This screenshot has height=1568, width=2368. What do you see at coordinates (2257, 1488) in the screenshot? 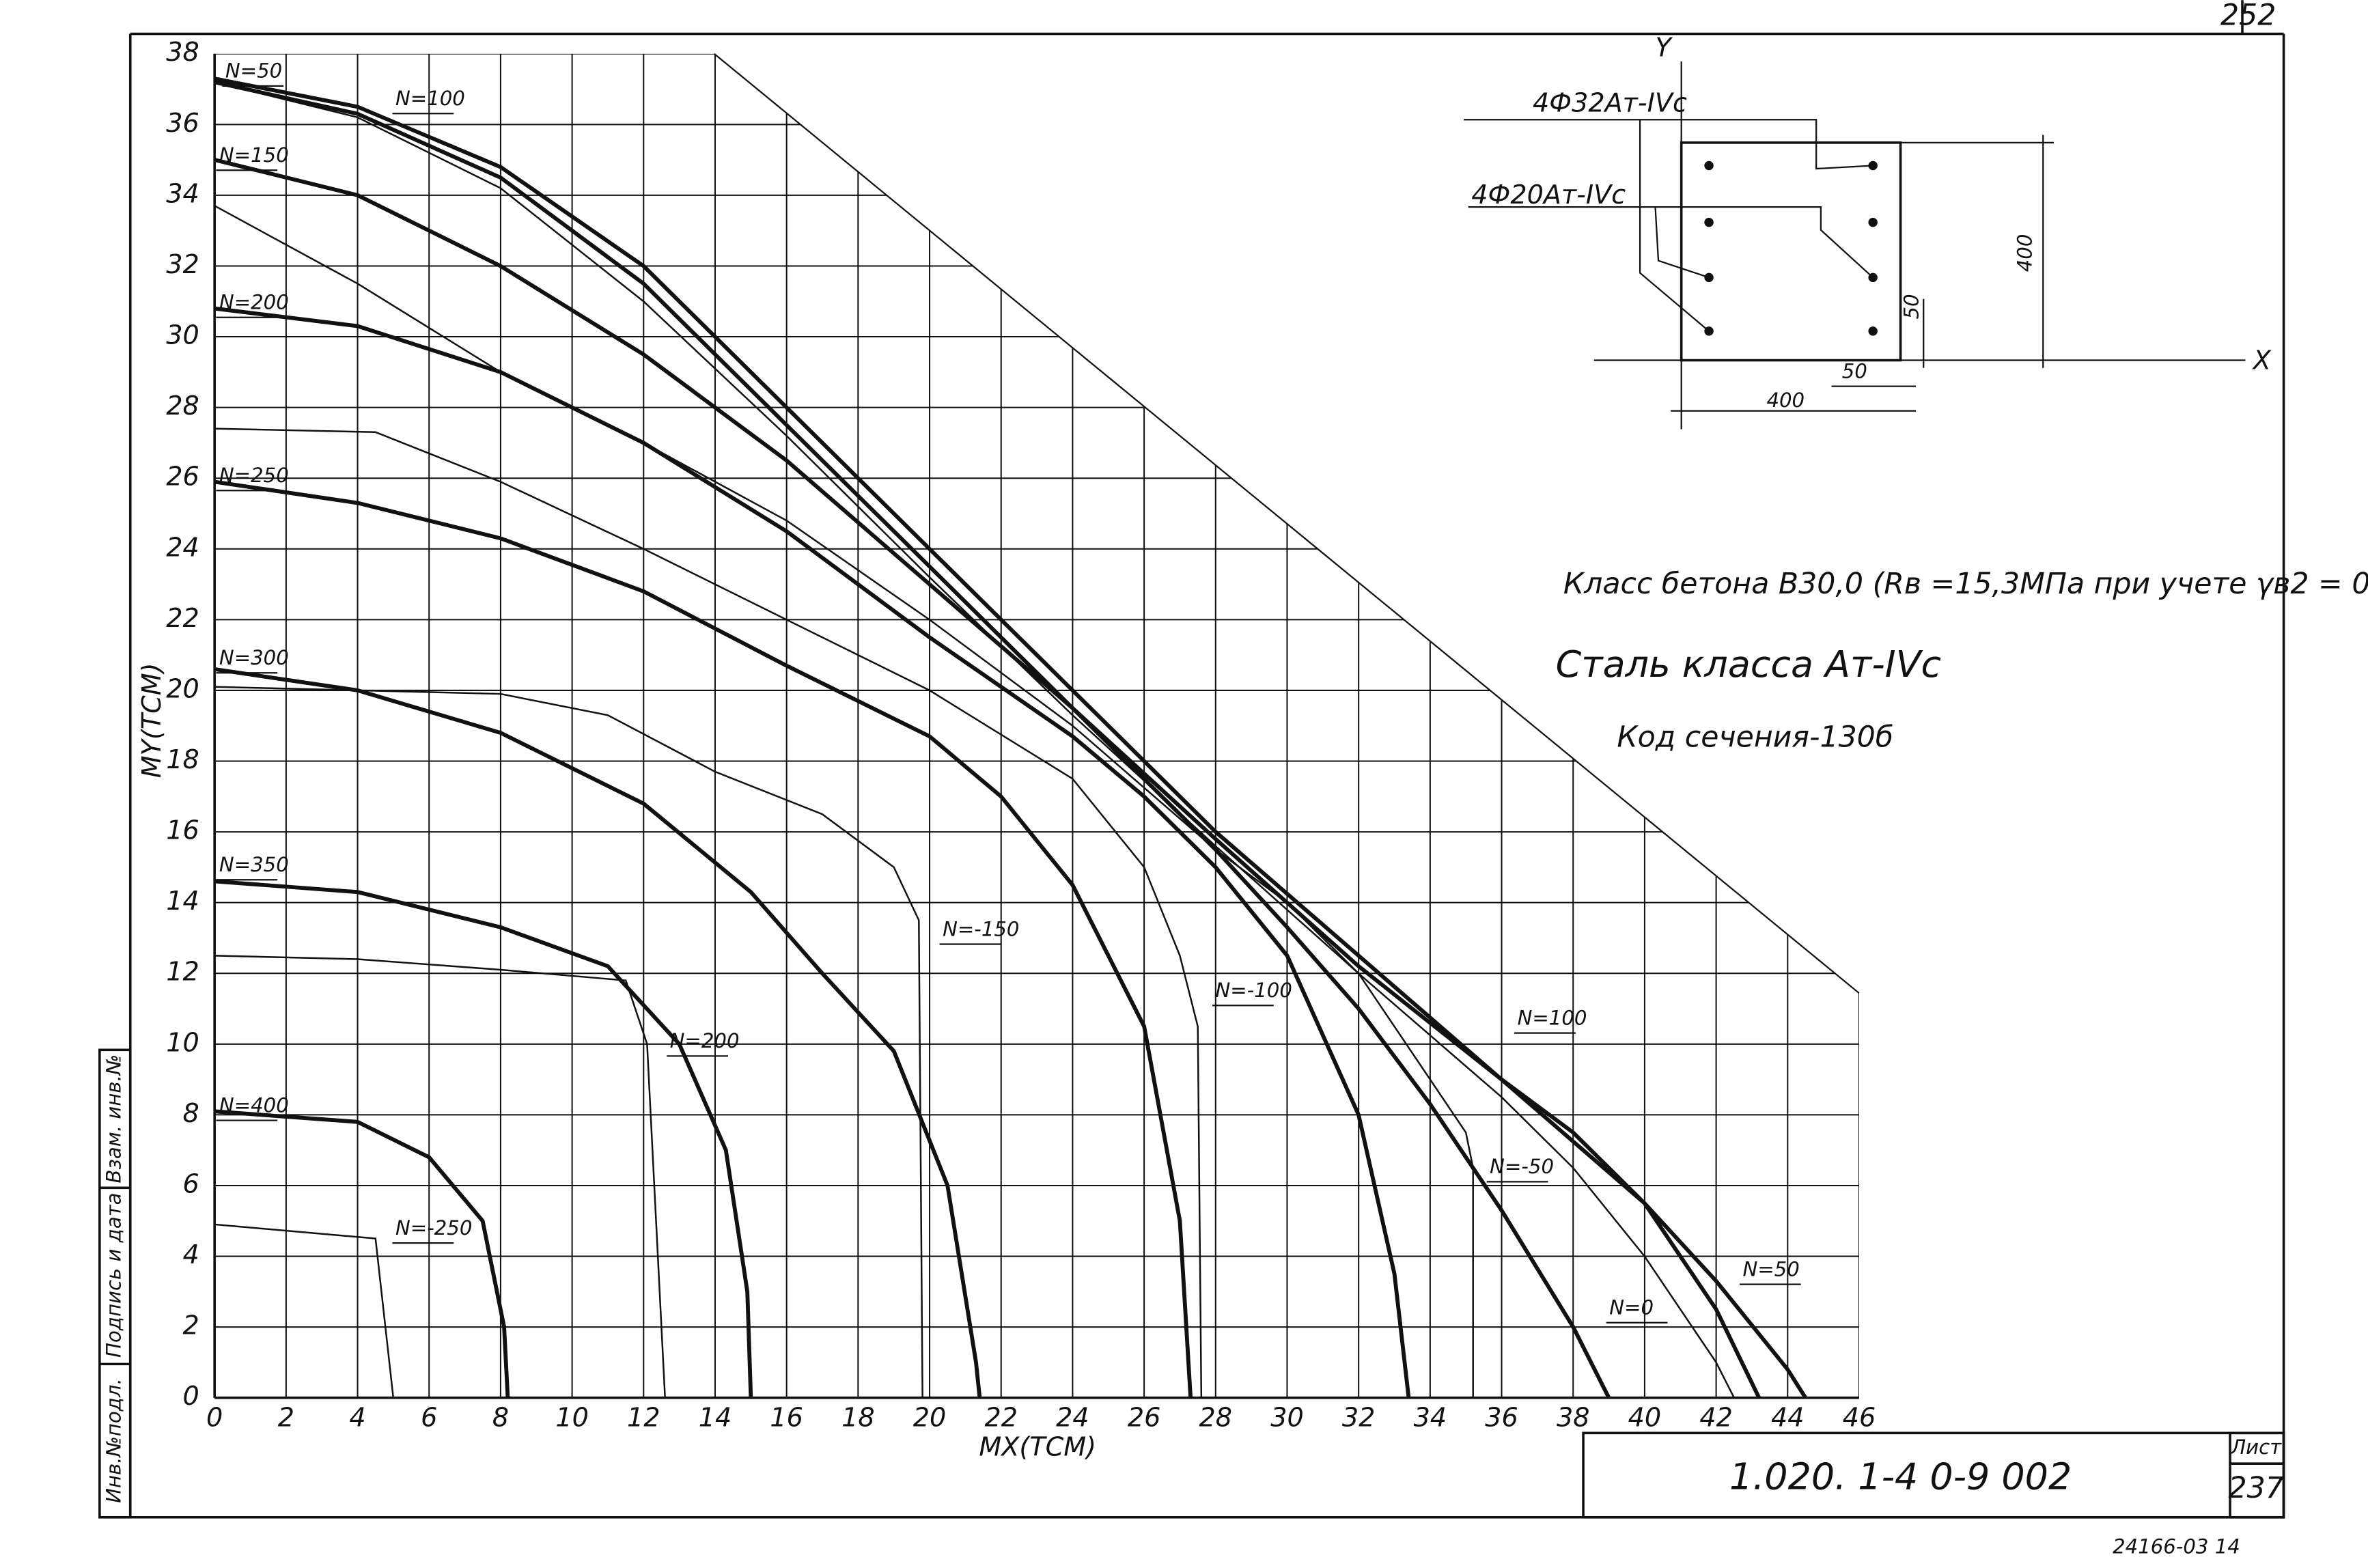
I see `sheet-number: 237` at bounding box center [2257, 1488].